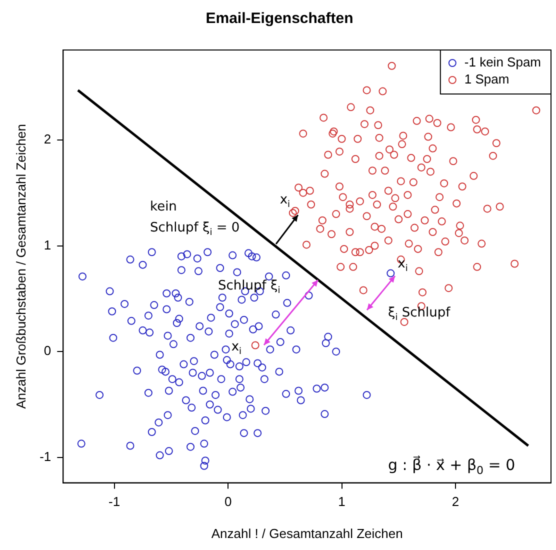  What do you see at coordinates (20, 266) in the screenshot?
I see `y-axis-title: Anzahl Großbuchstaben / Gesamtanzahl Zeichen` at bounding box center [20, 266].